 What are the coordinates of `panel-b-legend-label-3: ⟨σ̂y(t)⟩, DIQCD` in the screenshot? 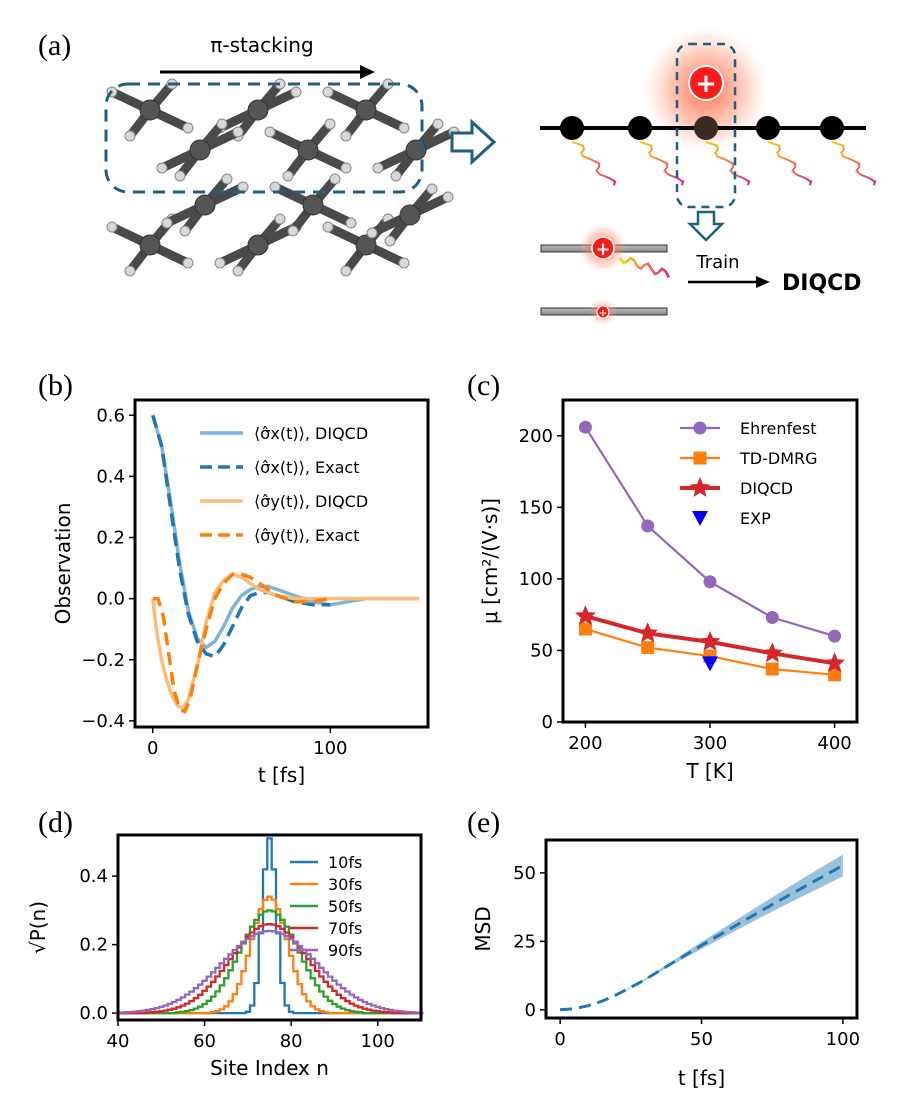 It's located at (311, 501).